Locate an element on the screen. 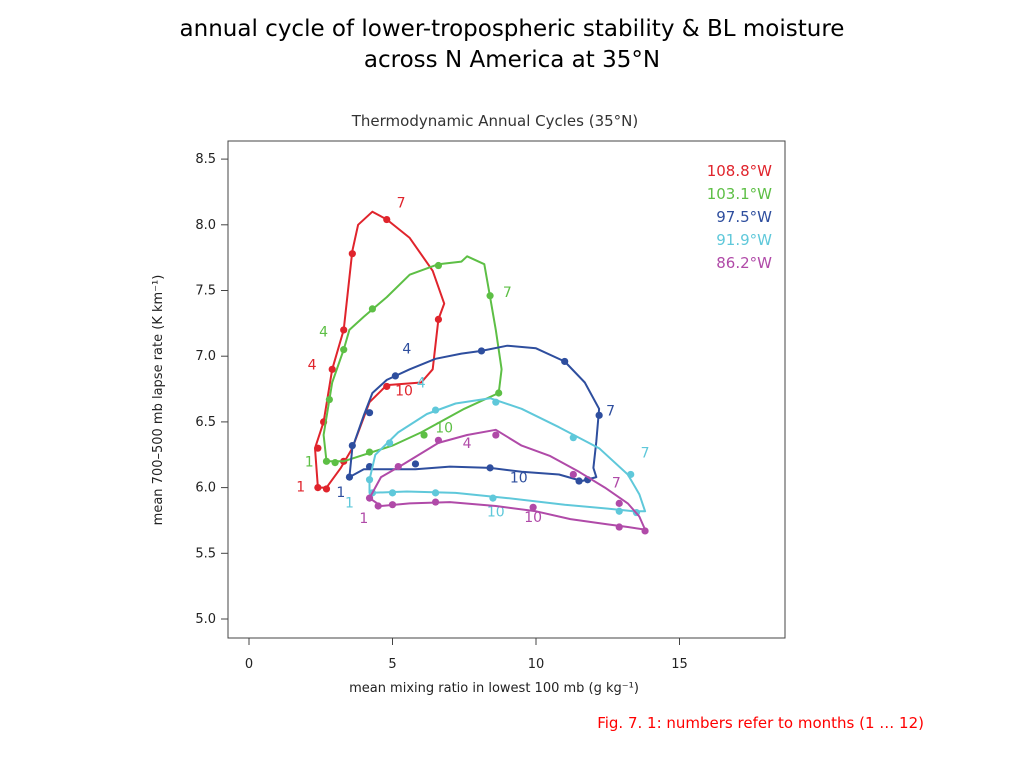 This screenshot has height=768, width=1024. y-tick-label: 6.0 is located at coordinates (205, 488).